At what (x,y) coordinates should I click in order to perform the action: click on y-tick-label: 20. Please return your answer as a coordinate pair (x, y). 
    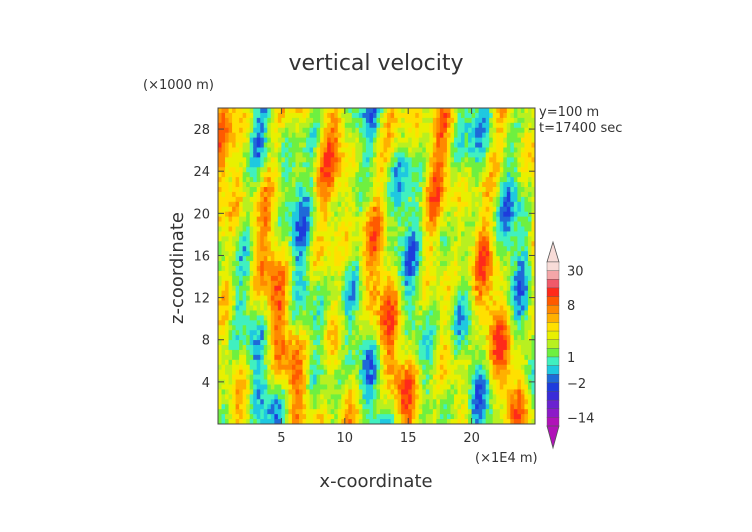
    Looking at the image, I should click on (201, 214).